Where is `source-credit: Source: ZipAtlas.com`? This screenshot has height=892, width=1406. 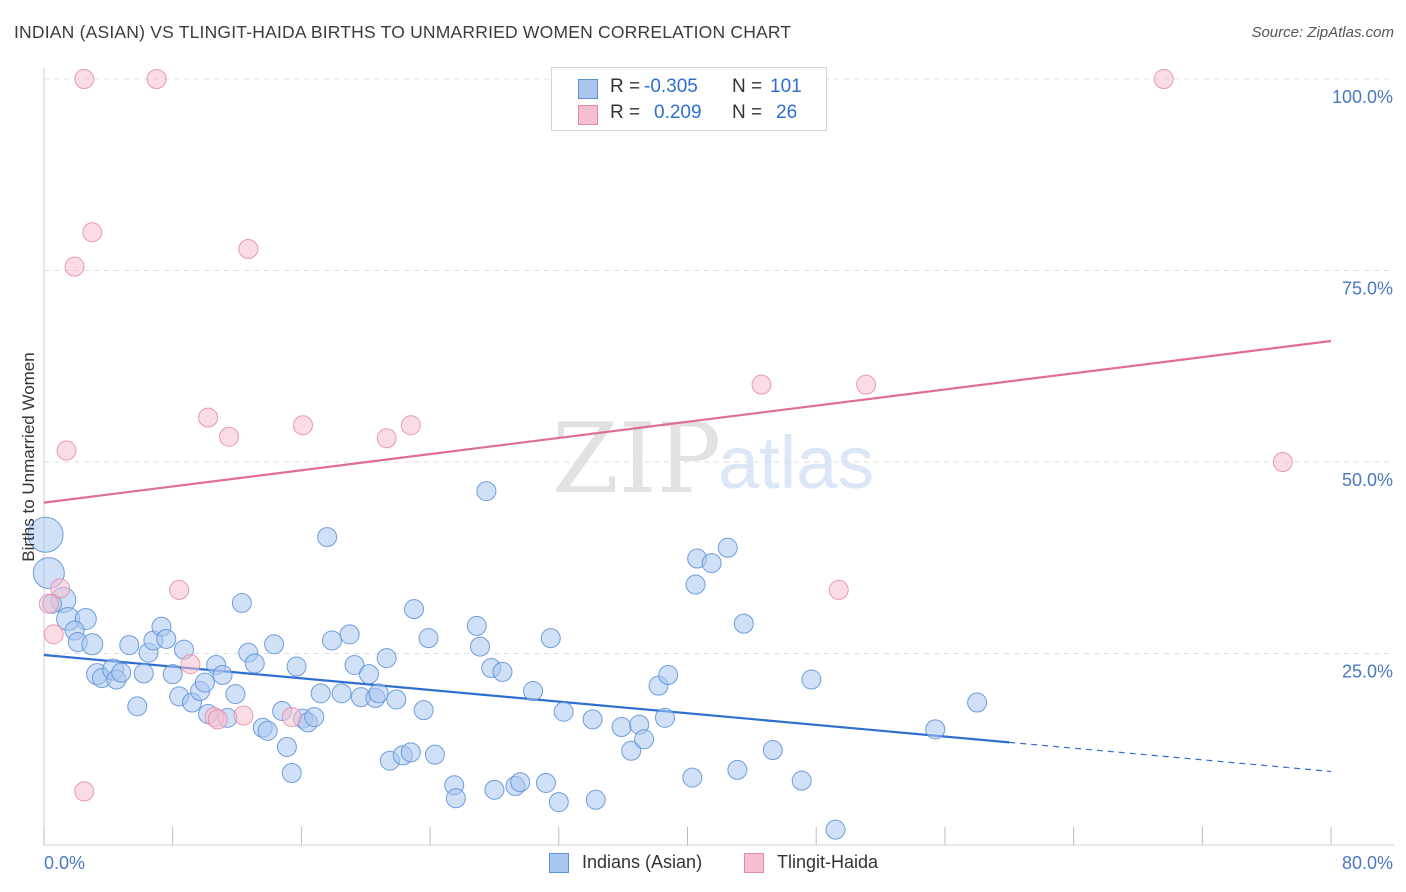
source-credit: Source: ZipAtlas.com is located at coordinates (1322, 32).